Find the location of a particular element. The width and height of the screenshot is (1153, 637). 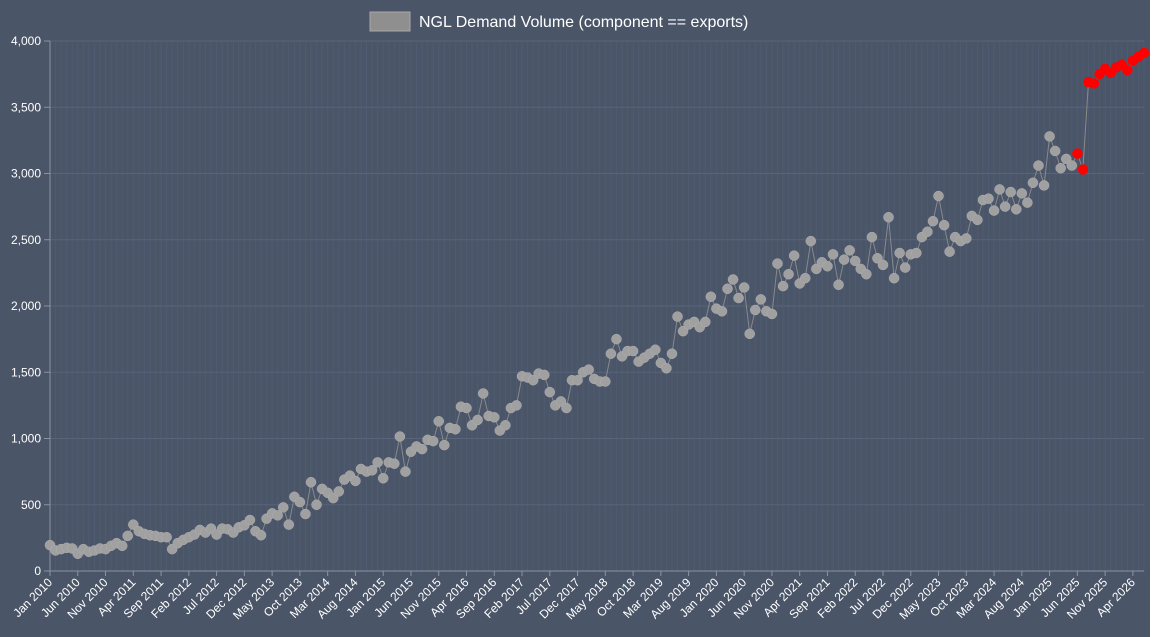

legend-label: NGL Demand Volume (component == exports) is located at coordinates (583, 22).